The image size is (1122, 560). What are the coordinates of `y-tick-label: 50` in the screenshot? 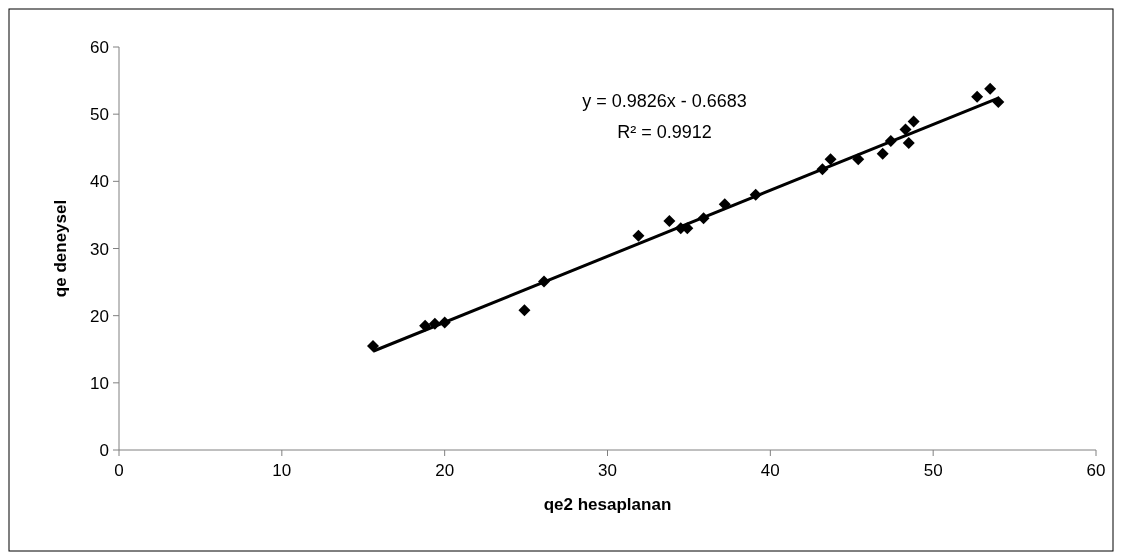 It's located at (99, 115).